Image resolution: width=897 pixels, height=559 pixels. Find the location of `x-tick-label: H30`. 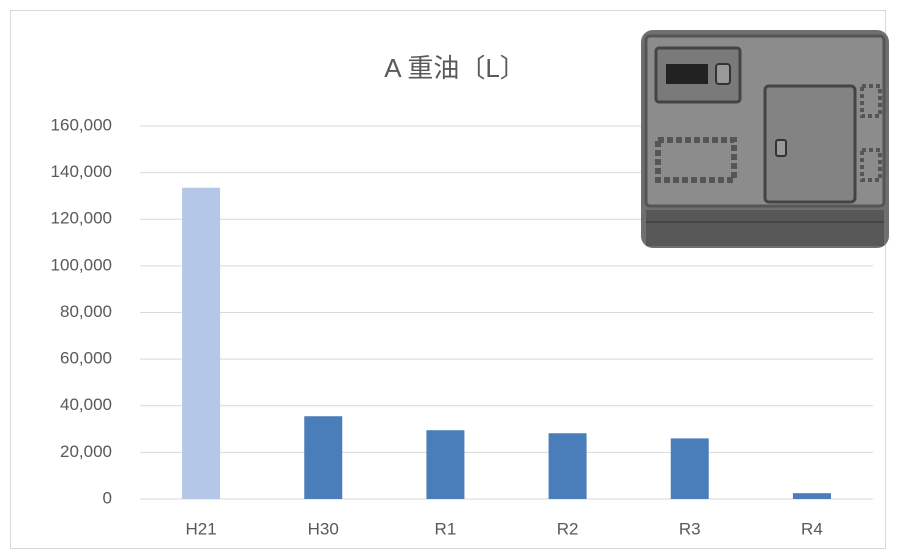

x-tick-label: H30 is located at coordinates (323, 528).